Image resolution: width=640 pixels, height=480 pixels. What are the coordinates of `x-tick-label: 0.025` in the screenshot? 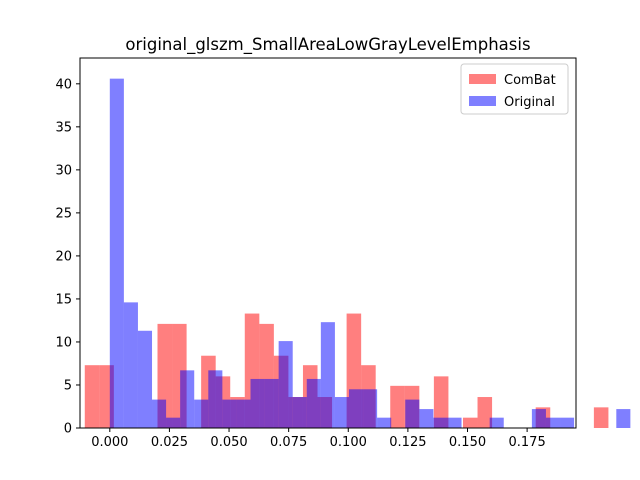 It's located at (169, 442).